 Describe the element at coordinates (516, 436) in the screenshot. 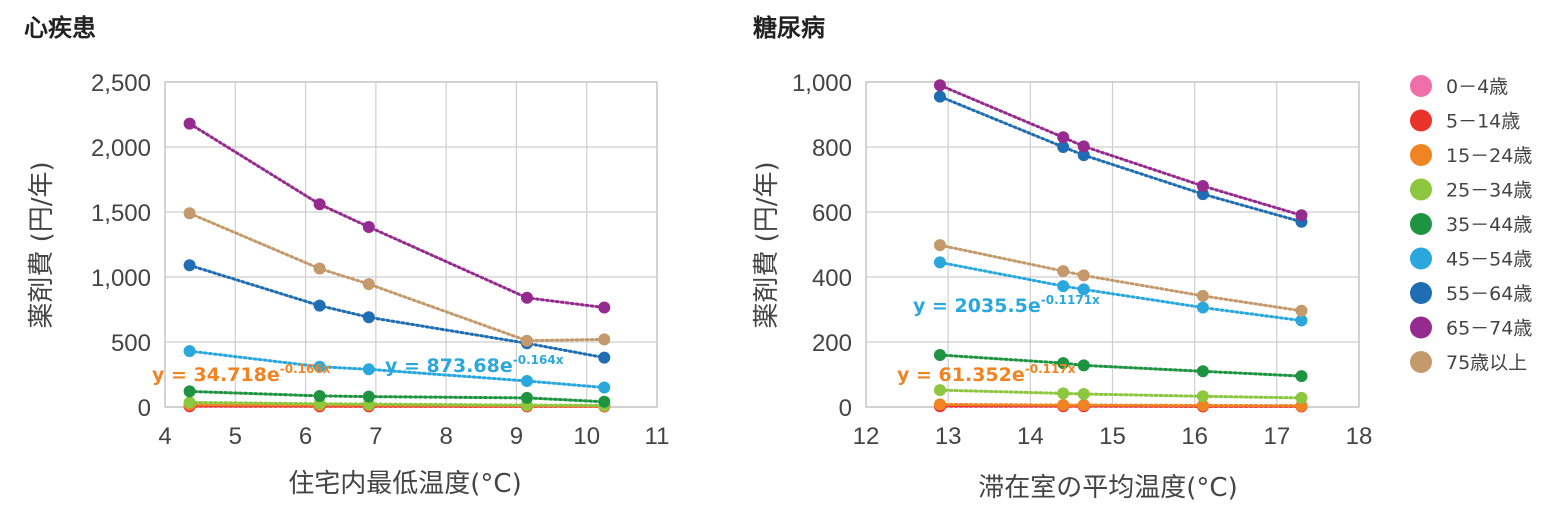

I see `chart1-xtick-label: 9` at that location.